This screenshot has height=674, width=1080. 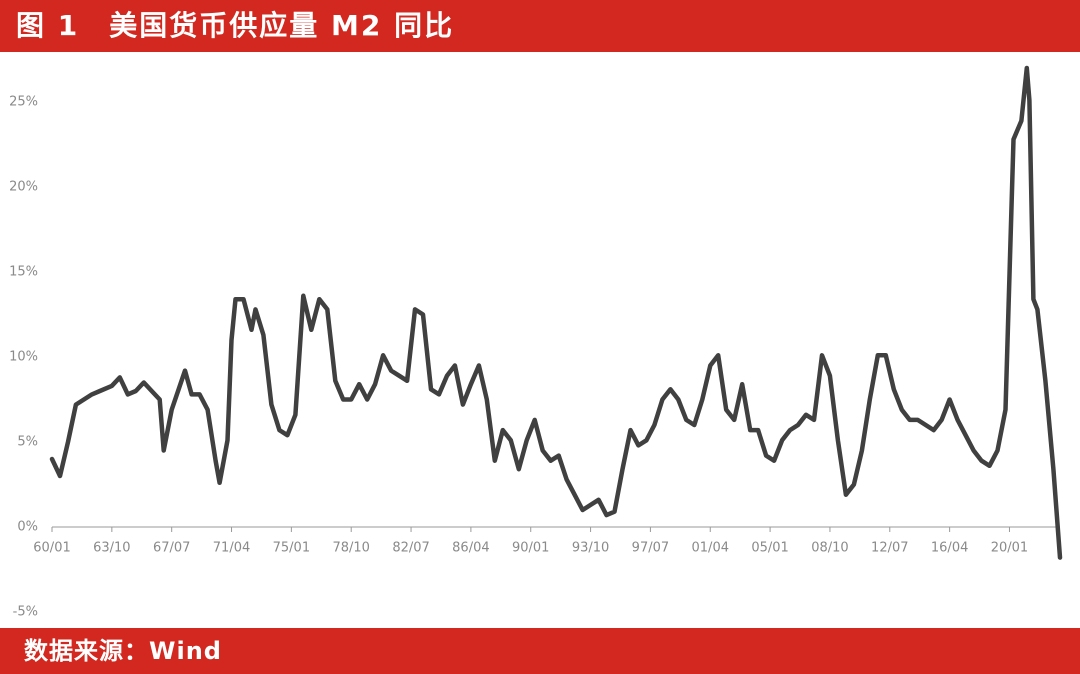 What do you see at coordinates (231, 548) in the screenshot?
I see `x-tick-label: 71/04` at bounding box center [231, 548].